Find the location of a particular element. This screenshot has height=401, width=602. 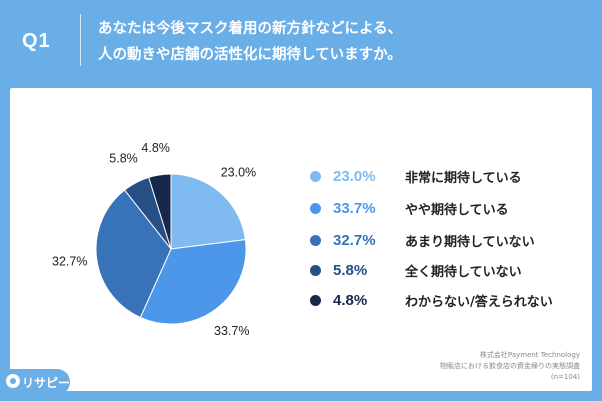

source-survey: 物販店における飲食店の資金繰りの実態調査 is located at coordinates (510, 366).